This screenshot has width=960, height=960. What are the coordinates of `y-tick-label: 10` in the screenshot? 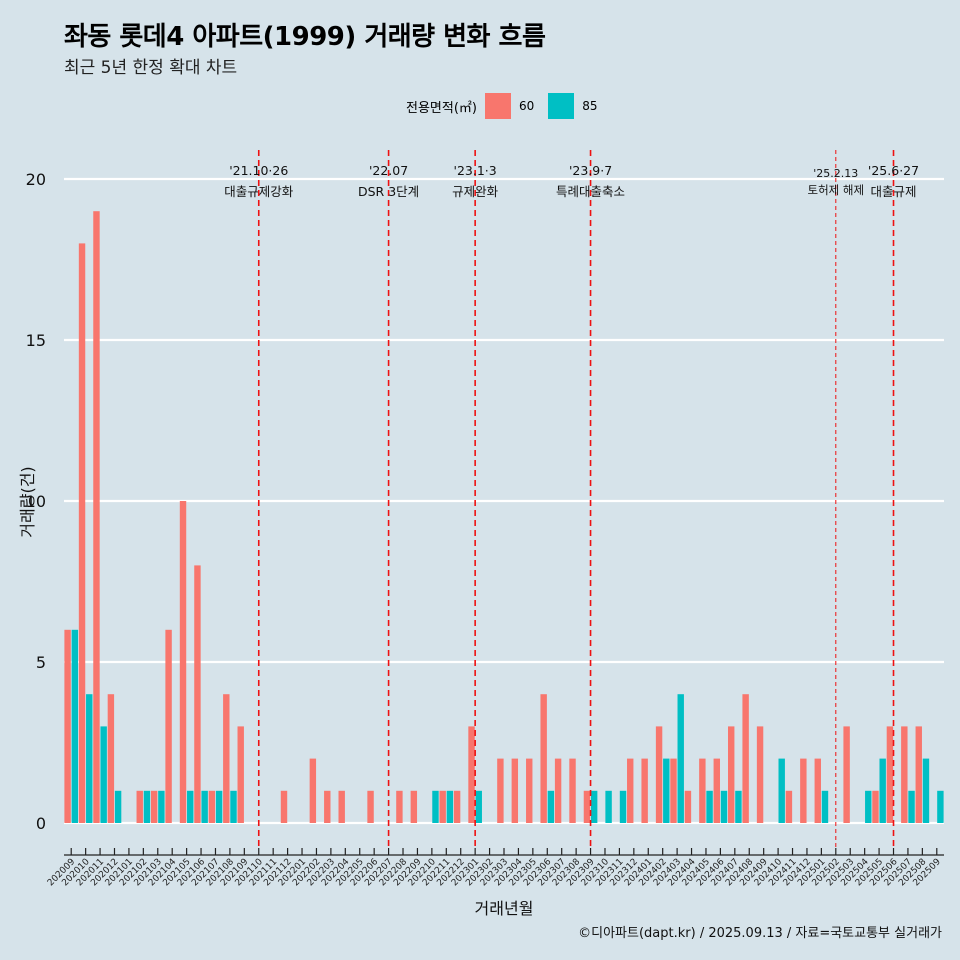 It's located at (36, 501).